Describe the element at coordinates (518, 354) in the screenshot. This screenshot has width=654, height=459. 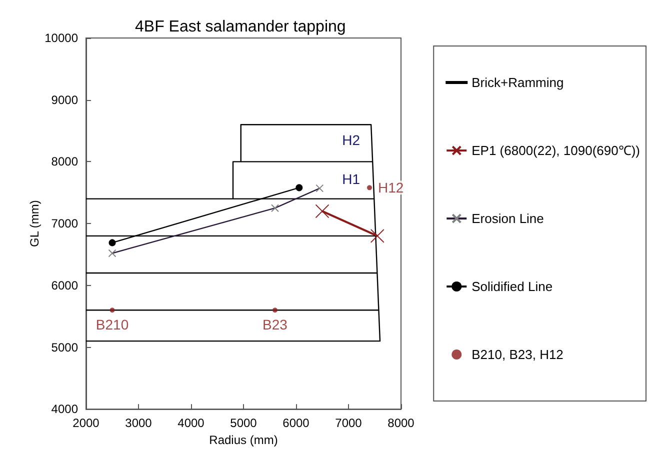
I see `legend-label: B210, B23, H12` at that location.